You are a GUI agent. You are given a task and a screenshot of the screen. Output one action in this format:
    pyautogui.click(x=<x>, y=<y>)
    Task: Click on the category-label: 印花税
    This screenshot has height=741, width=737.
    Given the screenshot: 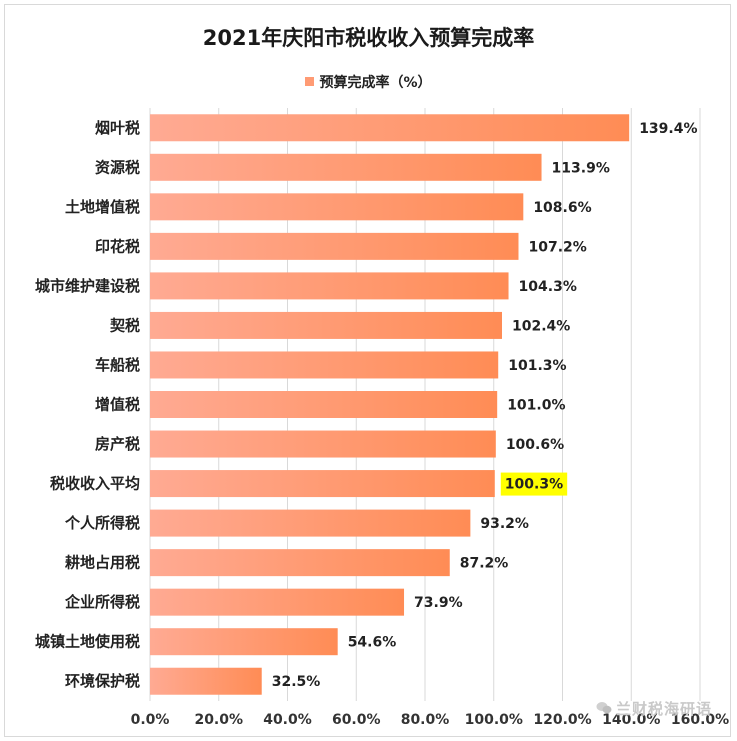 What is the action you would take?
    pyautogui.click(x=117, y=246)
    